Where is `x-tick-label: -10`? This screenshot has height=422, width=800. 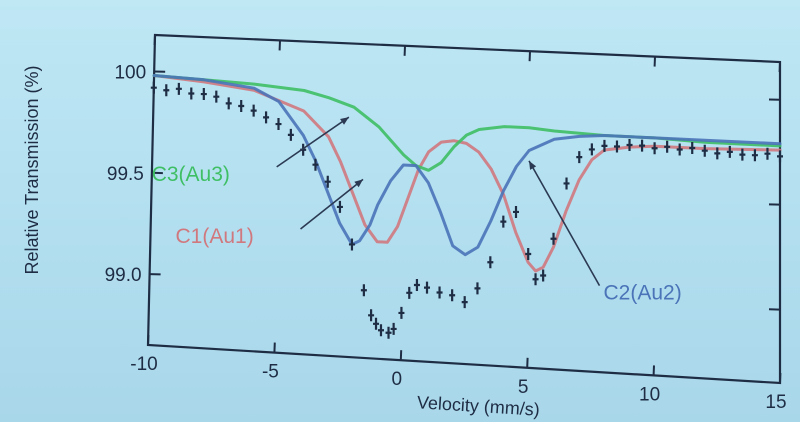
x-tick-label: -10 is located at coordinates (143, 364).